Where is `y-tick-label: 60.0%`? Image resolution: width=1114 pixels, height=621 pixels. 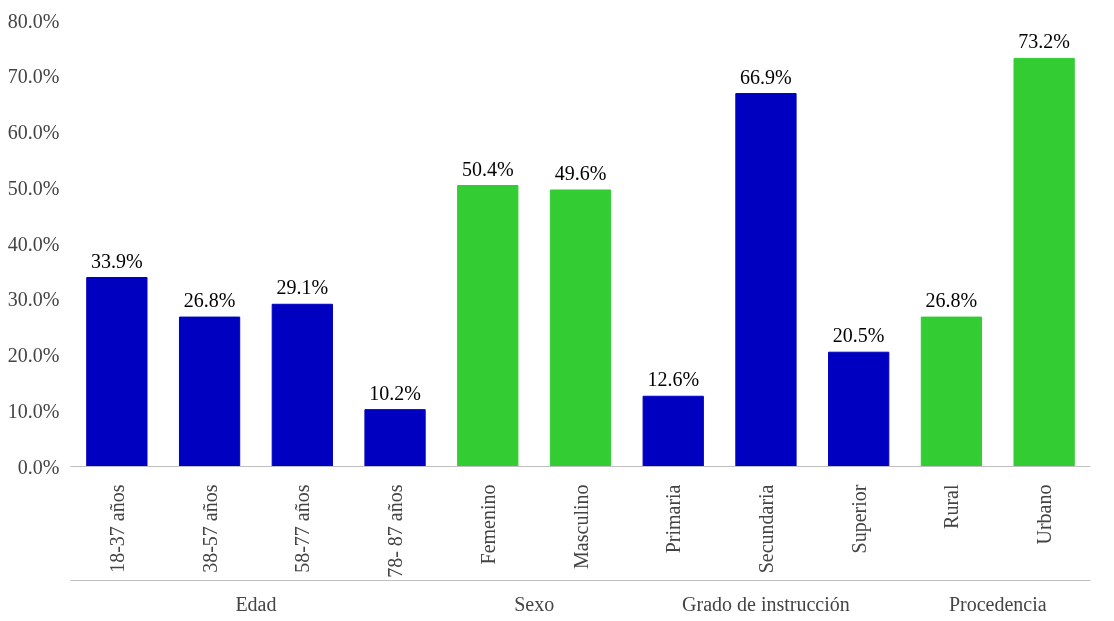
y-tick-label: 60.0% is located at coordinates (33, 132).